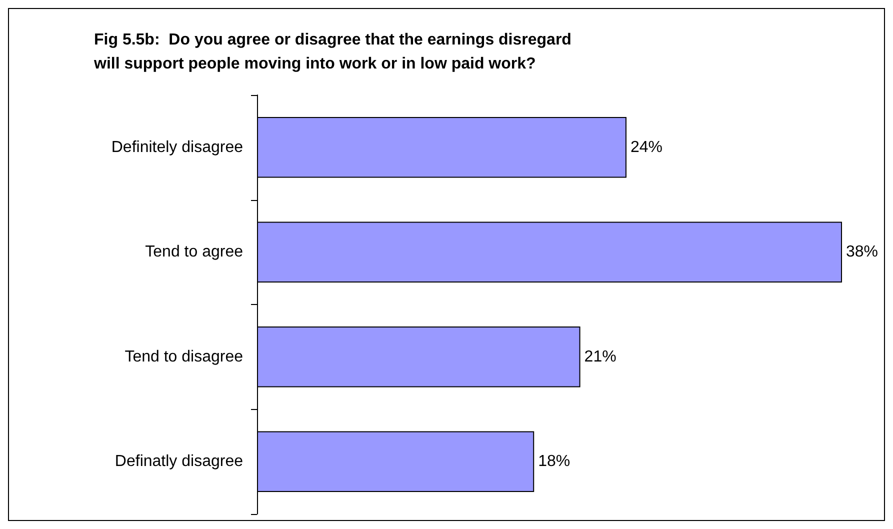 The image size is (893, 529). What do you see at coordinates (179, 461) in the screenshot?
I see `y-tick-label: Definatly disagree` at bounding box center [179, 461].